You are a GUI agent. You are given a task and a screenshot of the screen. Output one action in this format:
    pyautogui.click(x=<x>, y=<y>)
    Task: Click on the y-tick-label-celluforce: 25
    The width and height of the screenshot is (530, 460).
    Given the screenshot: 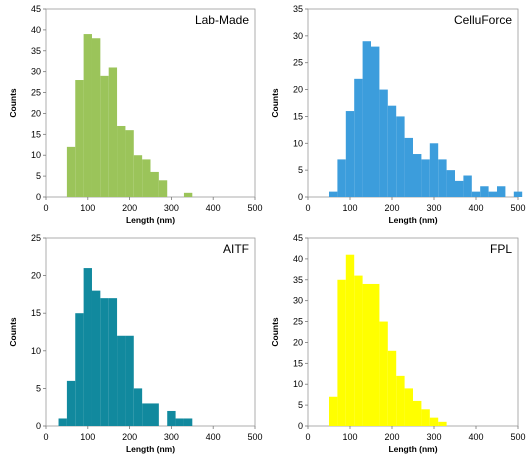 What is the action you would take?
    pyautogui.click(x=298, y=63)
    